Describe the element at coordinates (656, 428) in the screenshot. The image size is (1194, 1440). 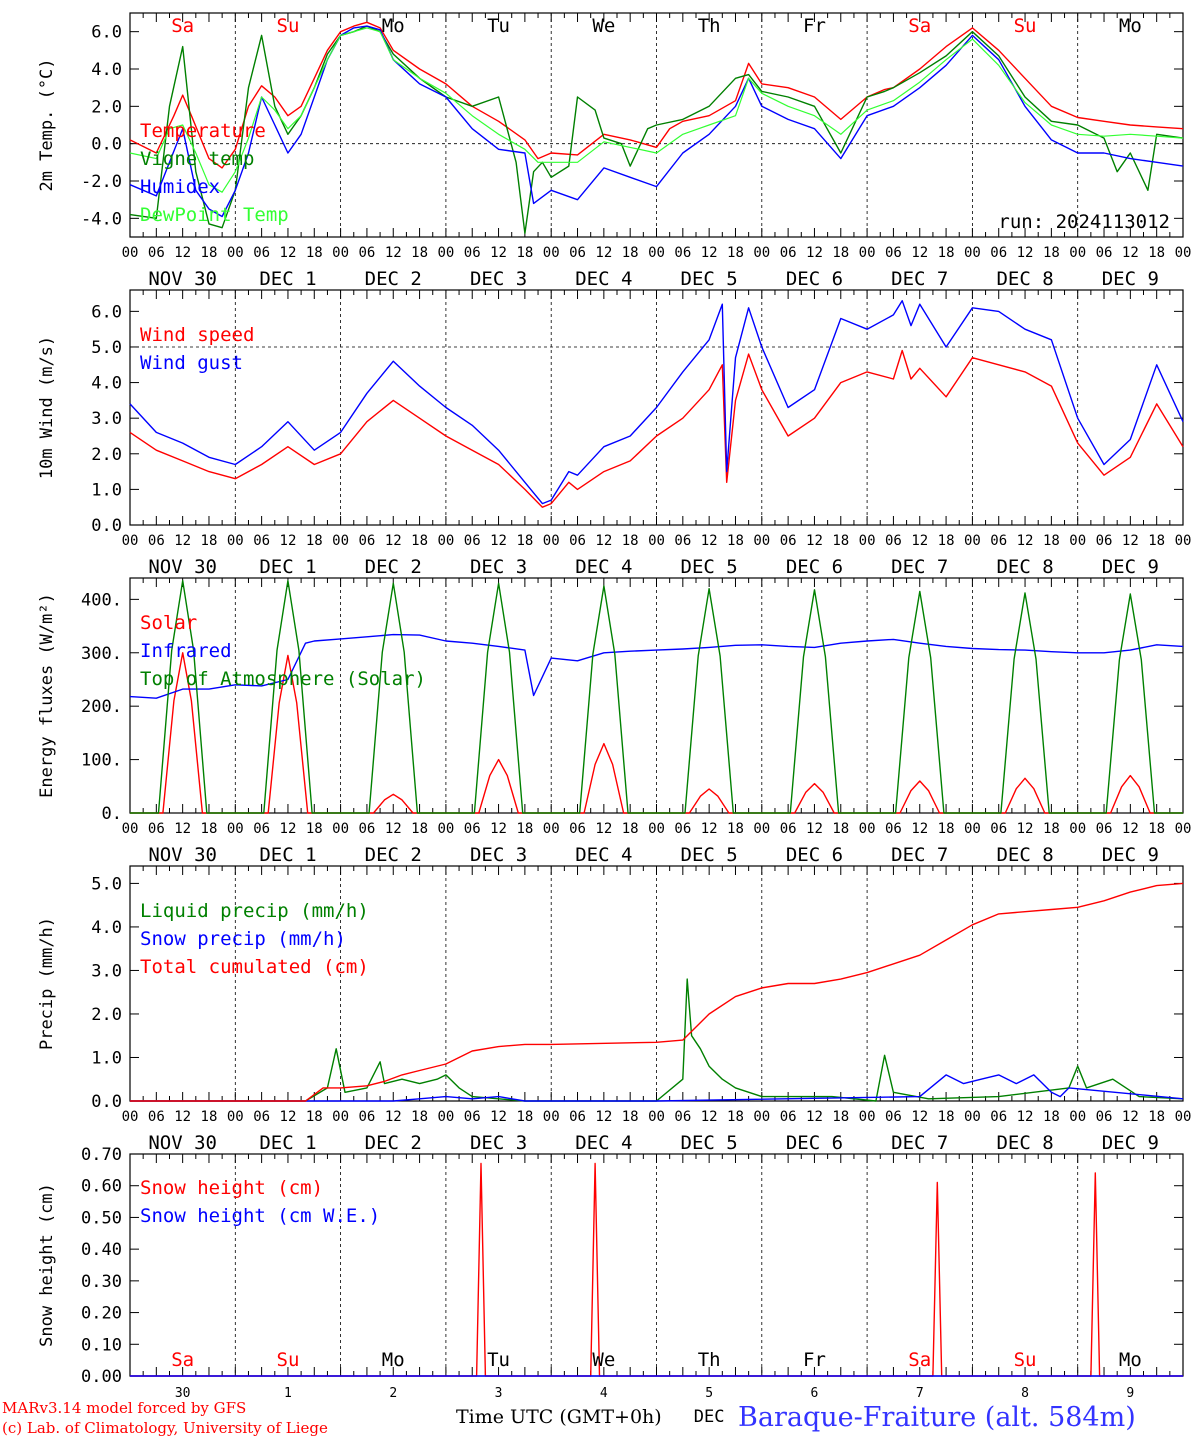
I see `series-line-wind-speed` at that location.